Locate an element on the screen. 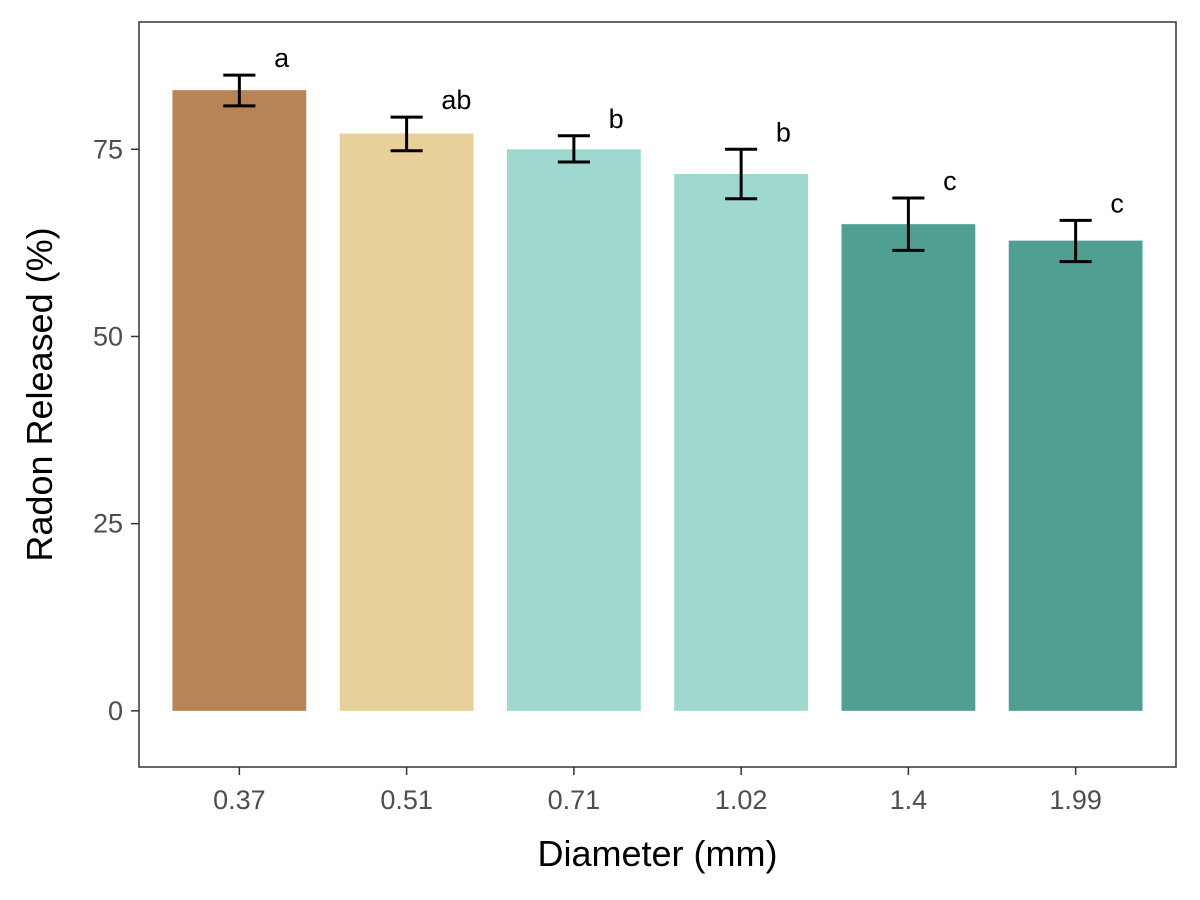 This screenshot has height=900, width=1200. error-bar-1.02 is located at coordinates (741, 174).